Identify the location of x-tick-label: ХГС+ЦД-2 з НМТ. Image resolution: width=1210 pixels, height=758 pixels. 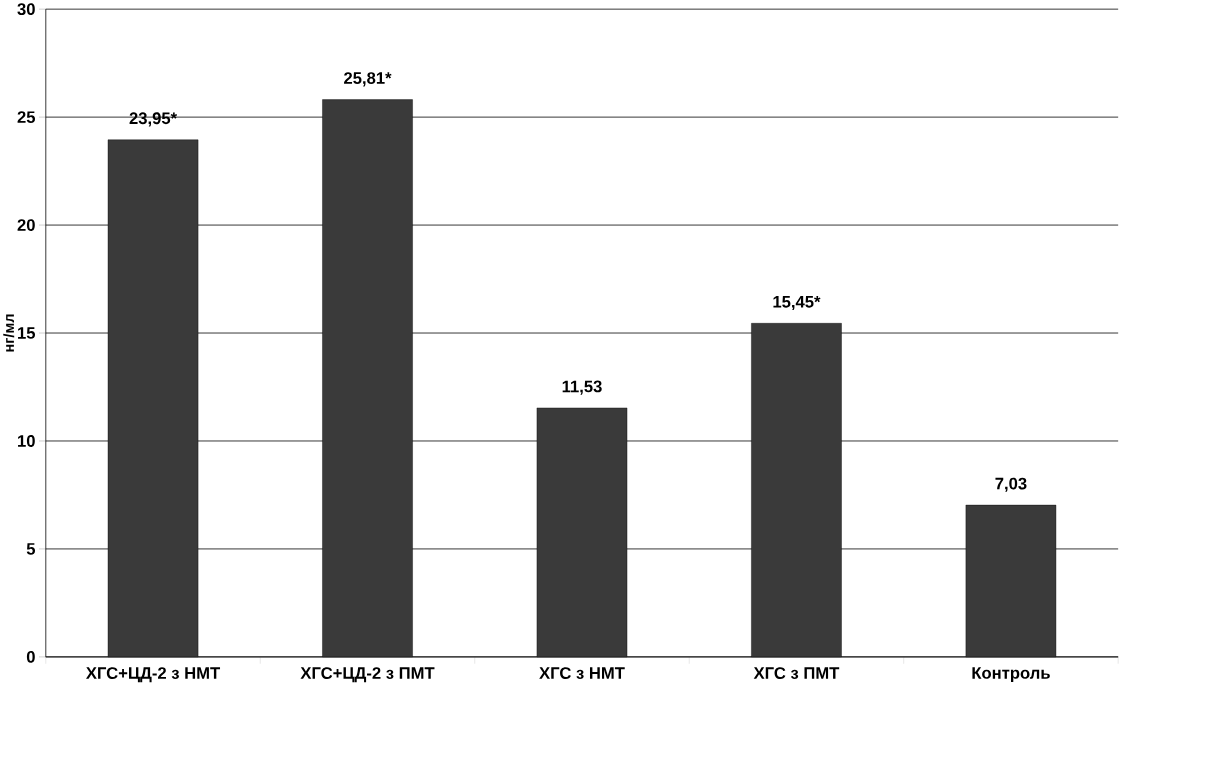
(153, 674).